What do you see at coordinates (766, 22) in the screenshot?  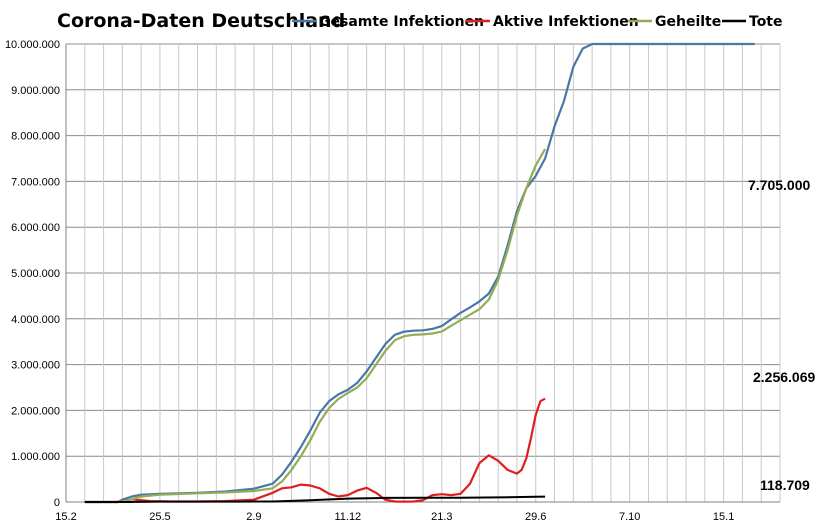 I see `legend-label: Tote` at bounding box center [766, 22].